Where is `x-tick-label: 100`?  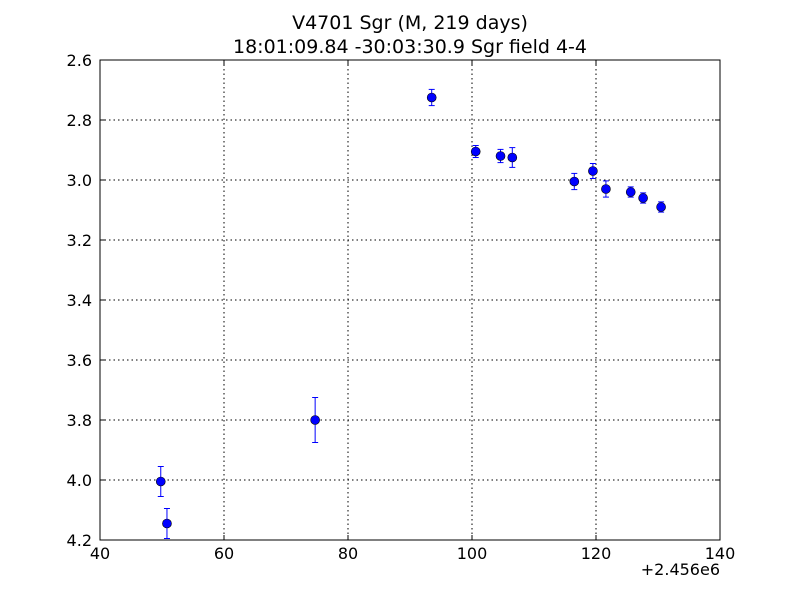 x-tick-label: 100 is located at coordinates (472, 553).